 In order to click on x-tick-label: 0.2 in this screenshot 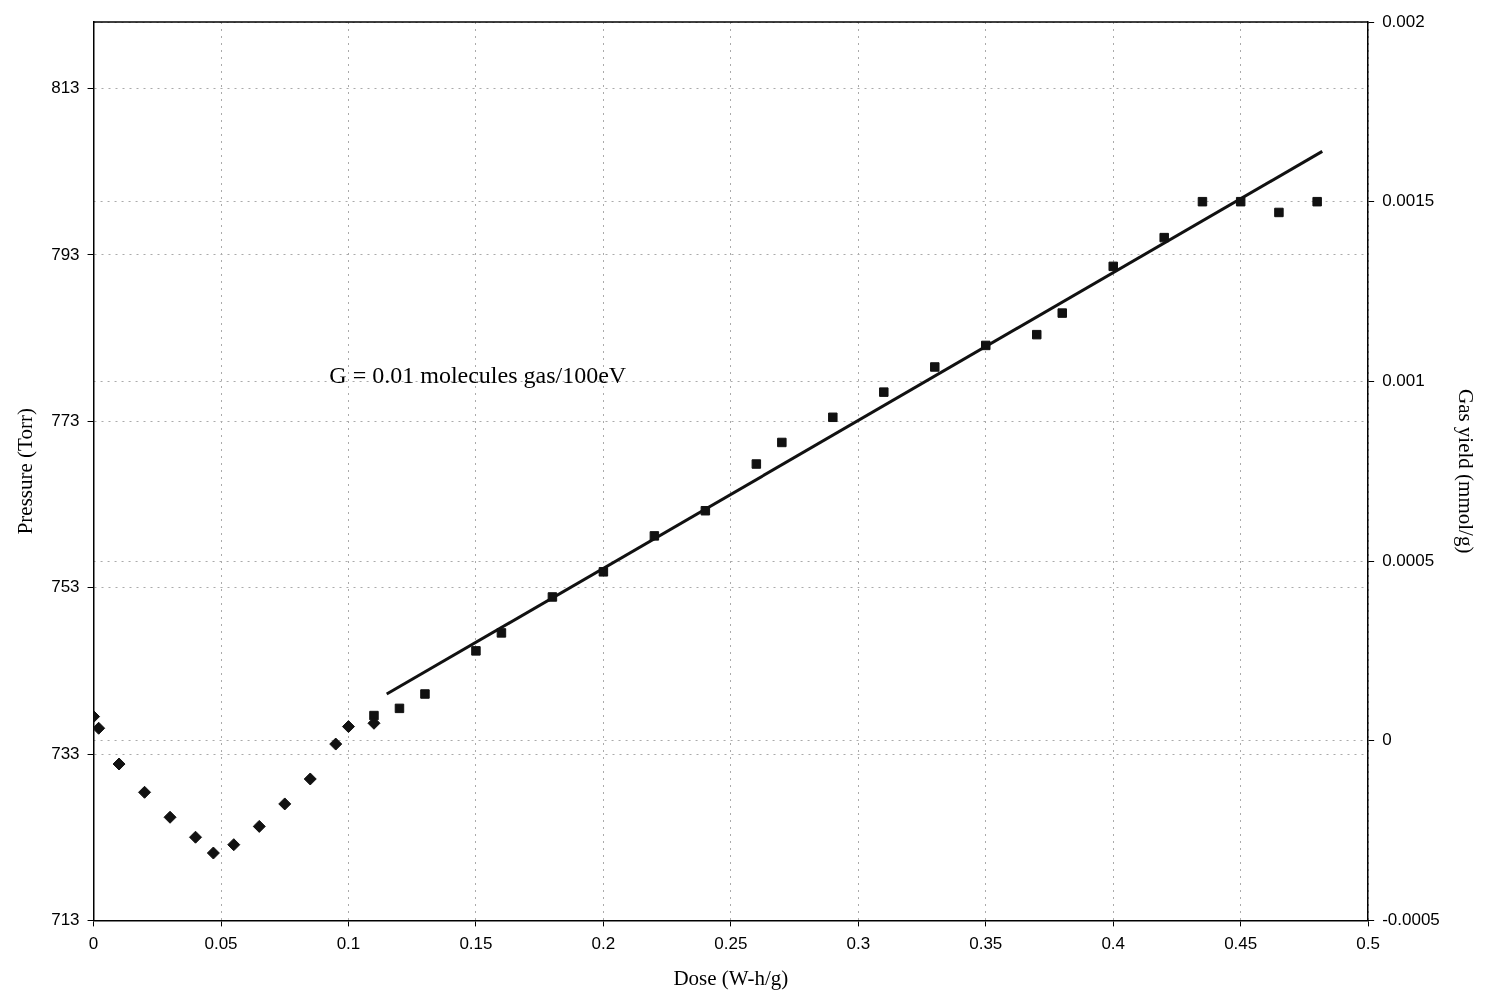, I will do `click(603, 944)`.